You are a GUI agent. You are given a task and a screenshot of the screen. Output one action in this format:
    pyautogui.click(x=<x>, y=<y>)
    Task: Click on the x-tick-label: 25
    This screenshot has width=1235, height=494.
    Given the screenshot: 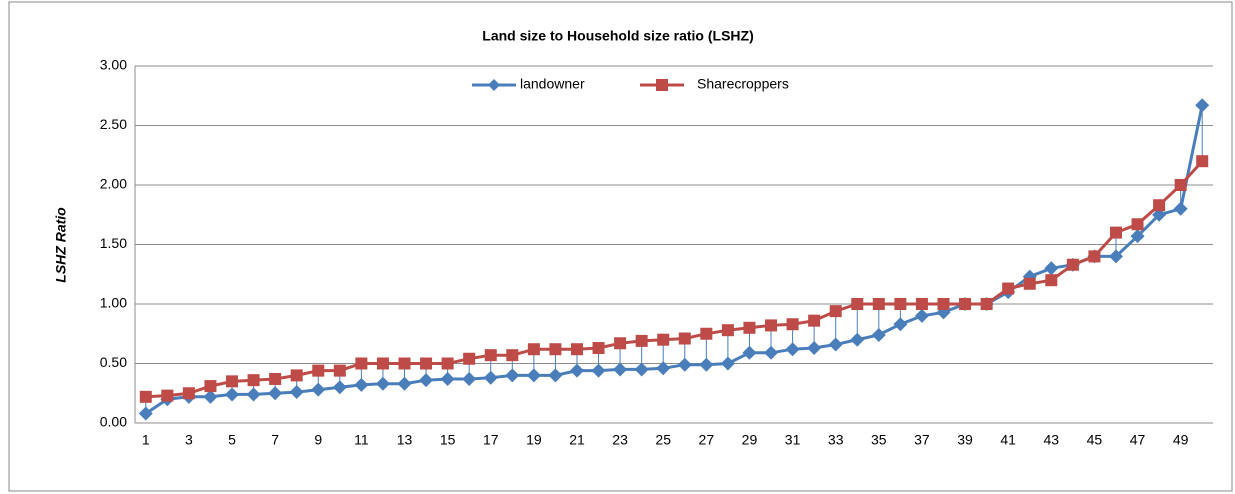 What is the action you would take?
    pyautogui.click(x=663, y=440)
    